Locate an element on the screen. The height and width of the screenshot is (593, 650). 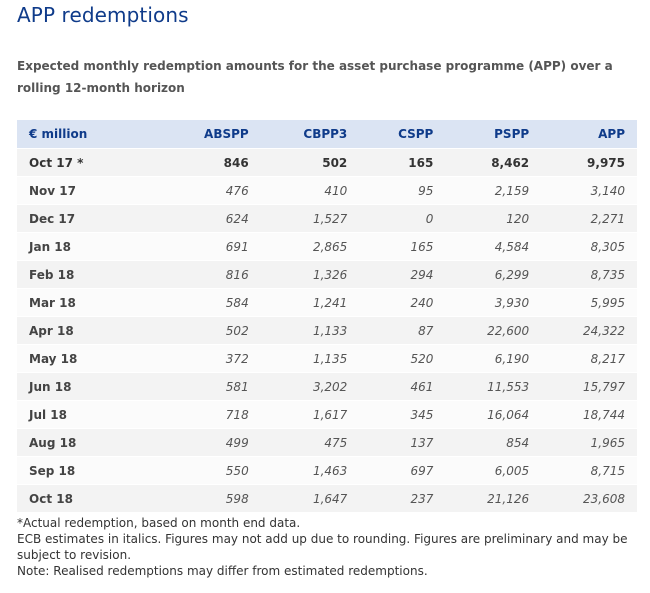
cell-pspp: 8,462 is located at coordinates (493, 162).